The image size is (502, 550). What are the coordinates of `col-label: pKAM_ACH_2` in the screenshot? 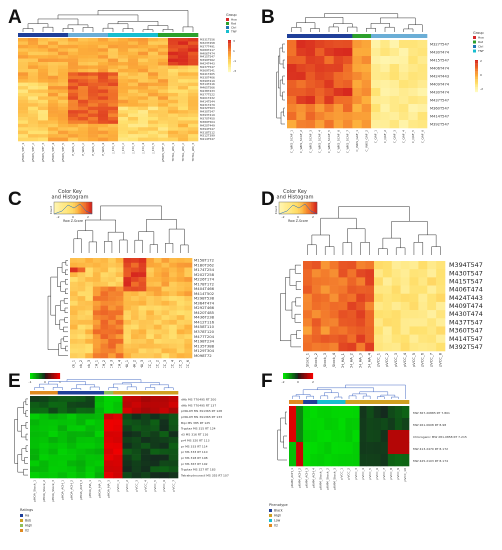 It's located at (299, 478).